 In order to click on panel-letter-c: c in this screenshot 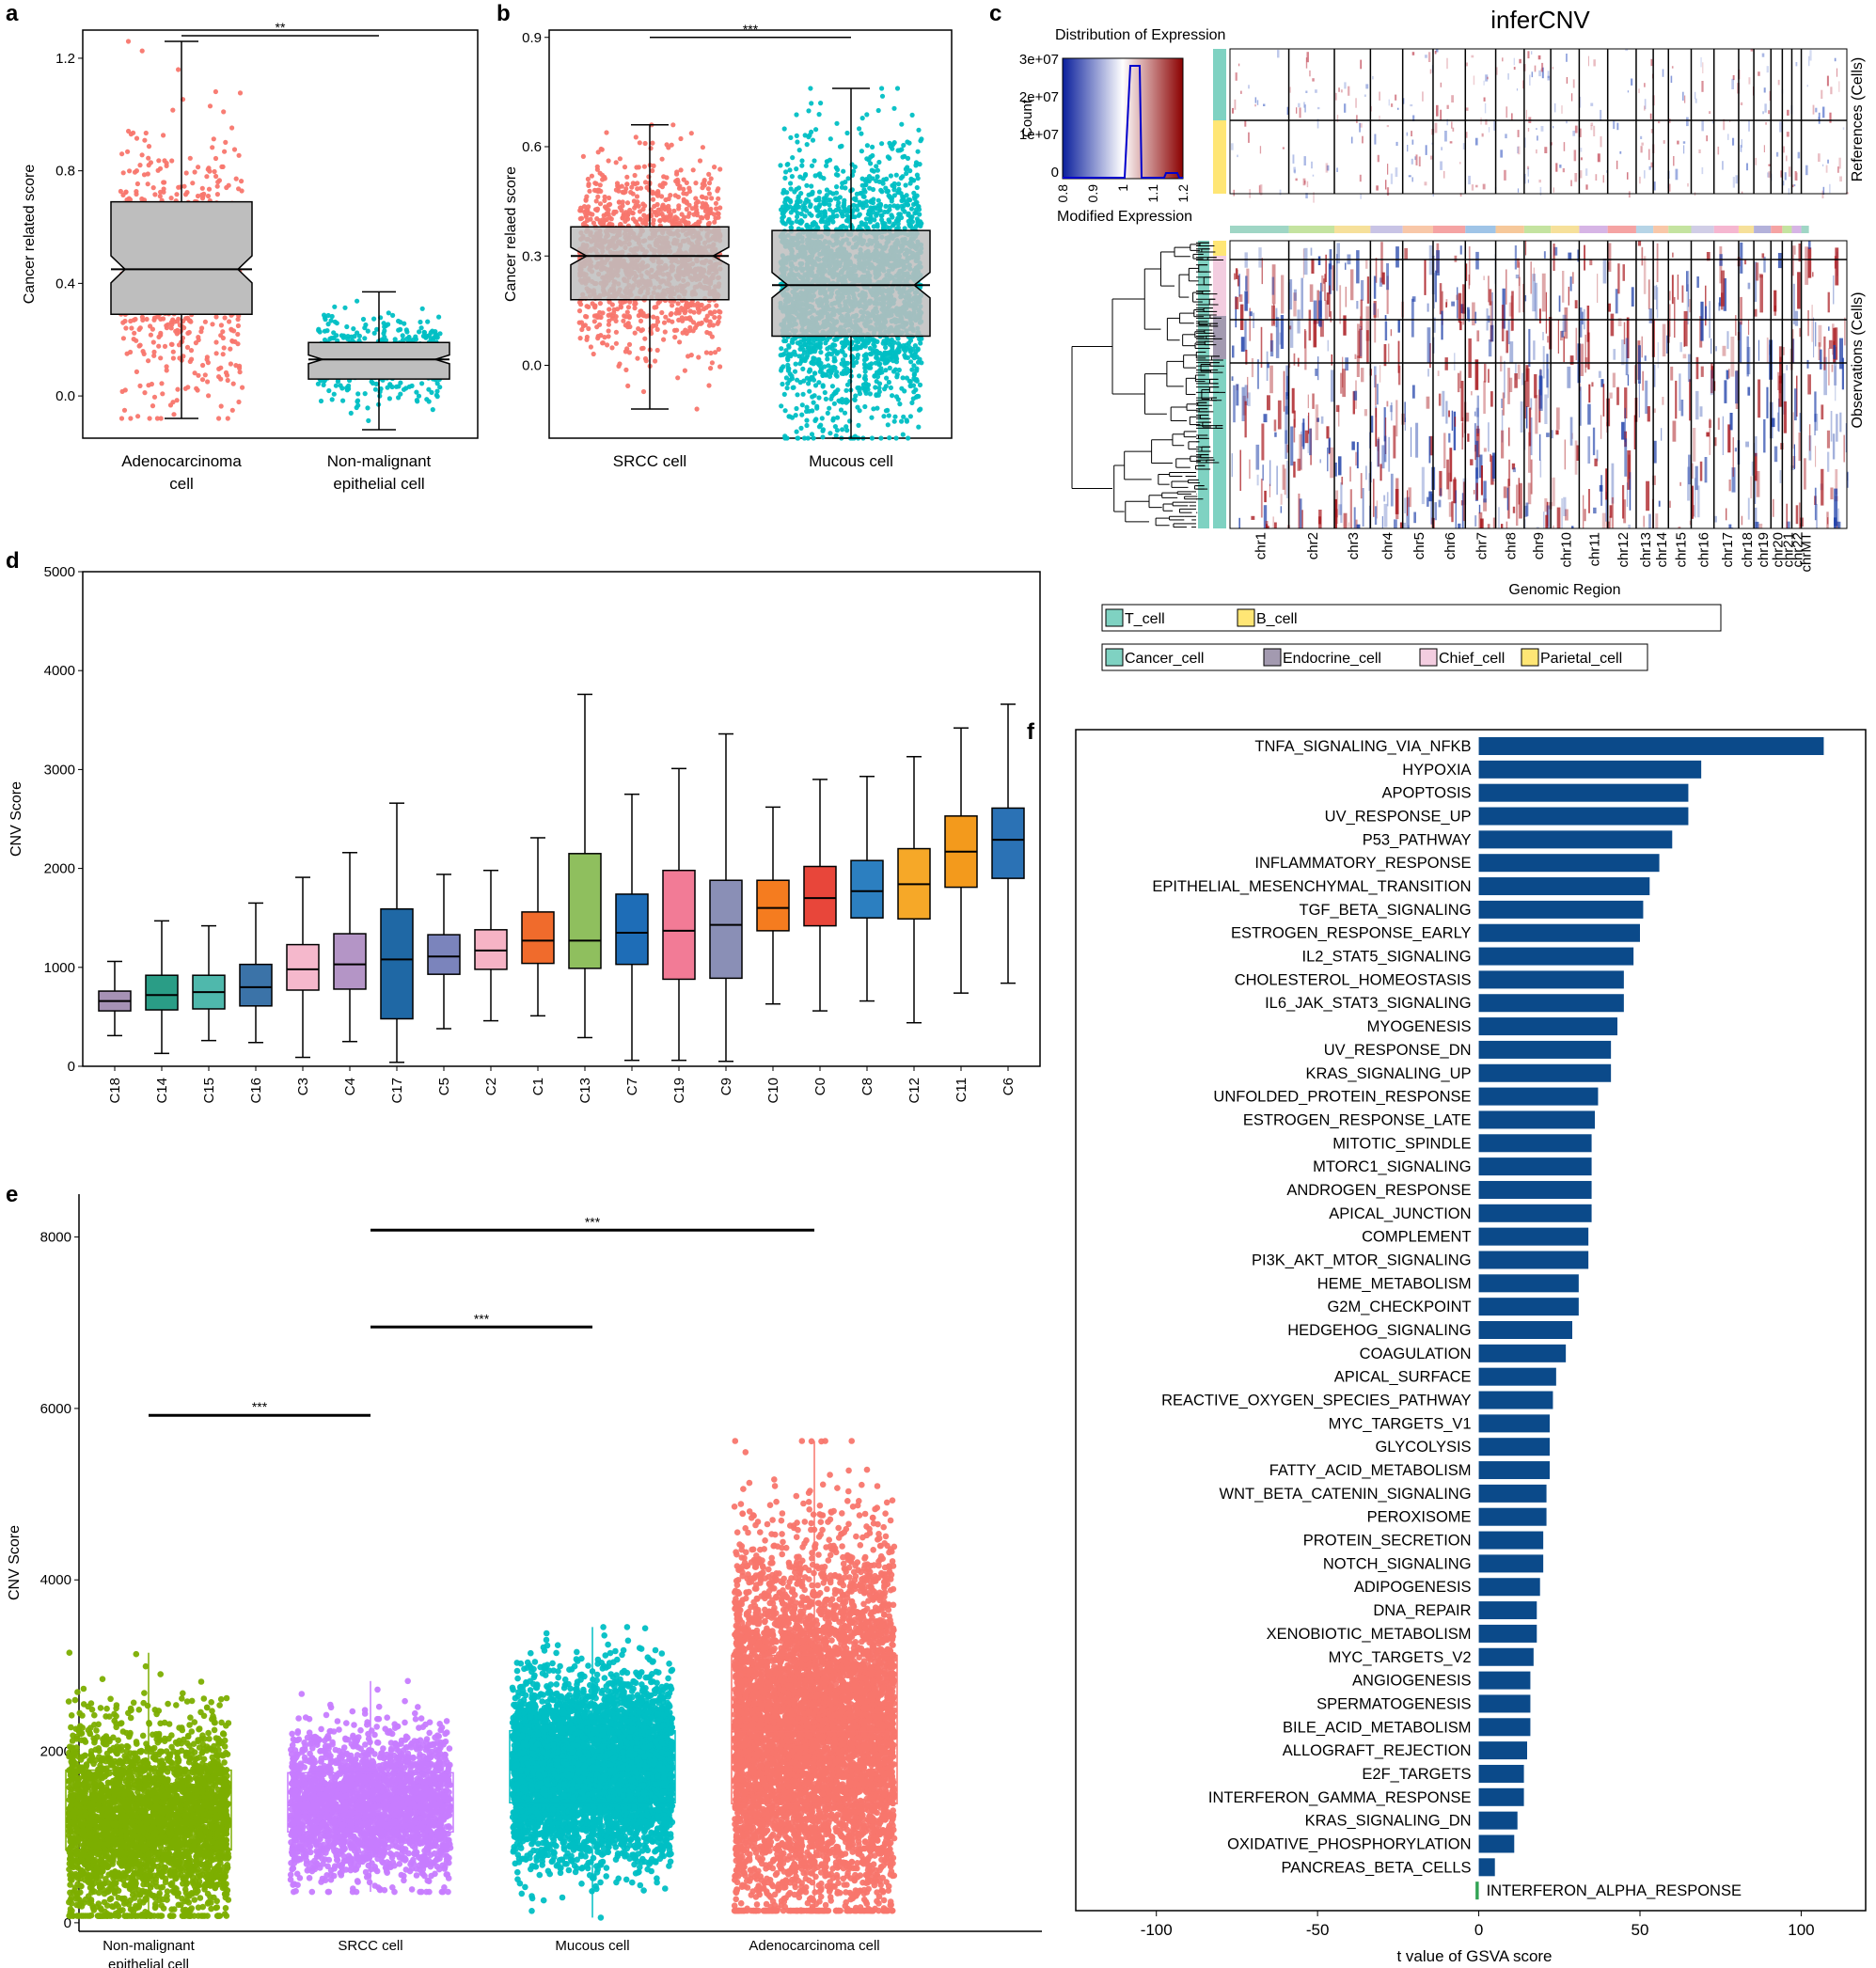, I will do `click(995, 13)`.